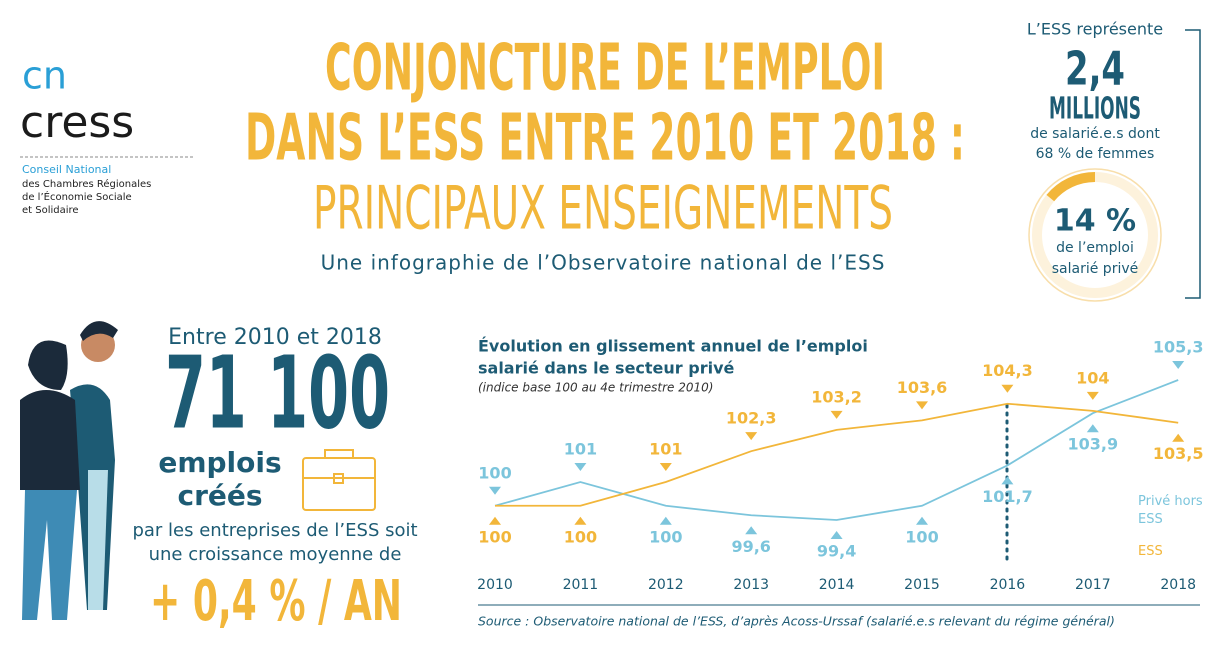  What do you see at coordinates (922, 585) in the screenshot?
I see `x-tick-label: 2015` at bounding box center [922, 585].